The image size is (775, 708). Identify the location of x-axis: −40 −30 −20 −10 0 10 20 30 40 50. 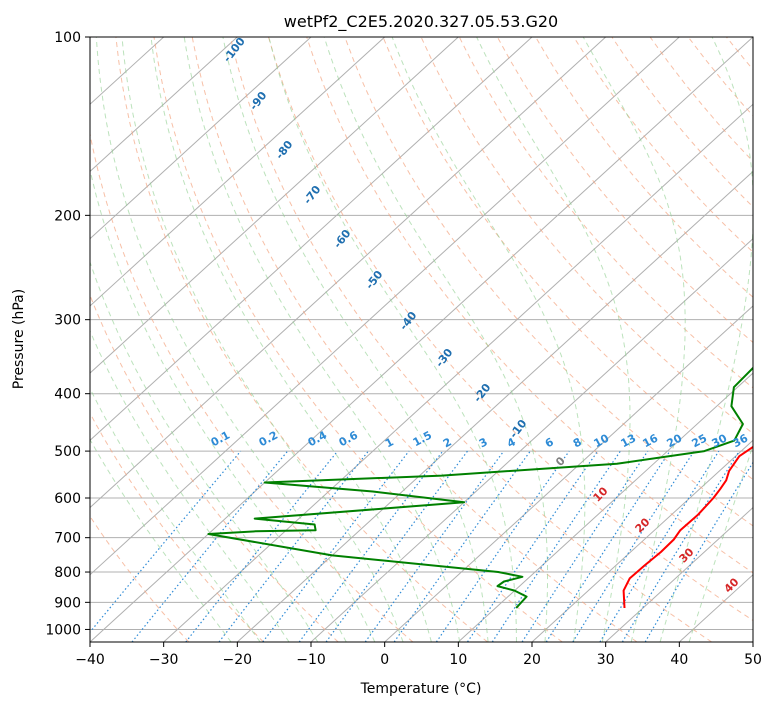
(418, 655).